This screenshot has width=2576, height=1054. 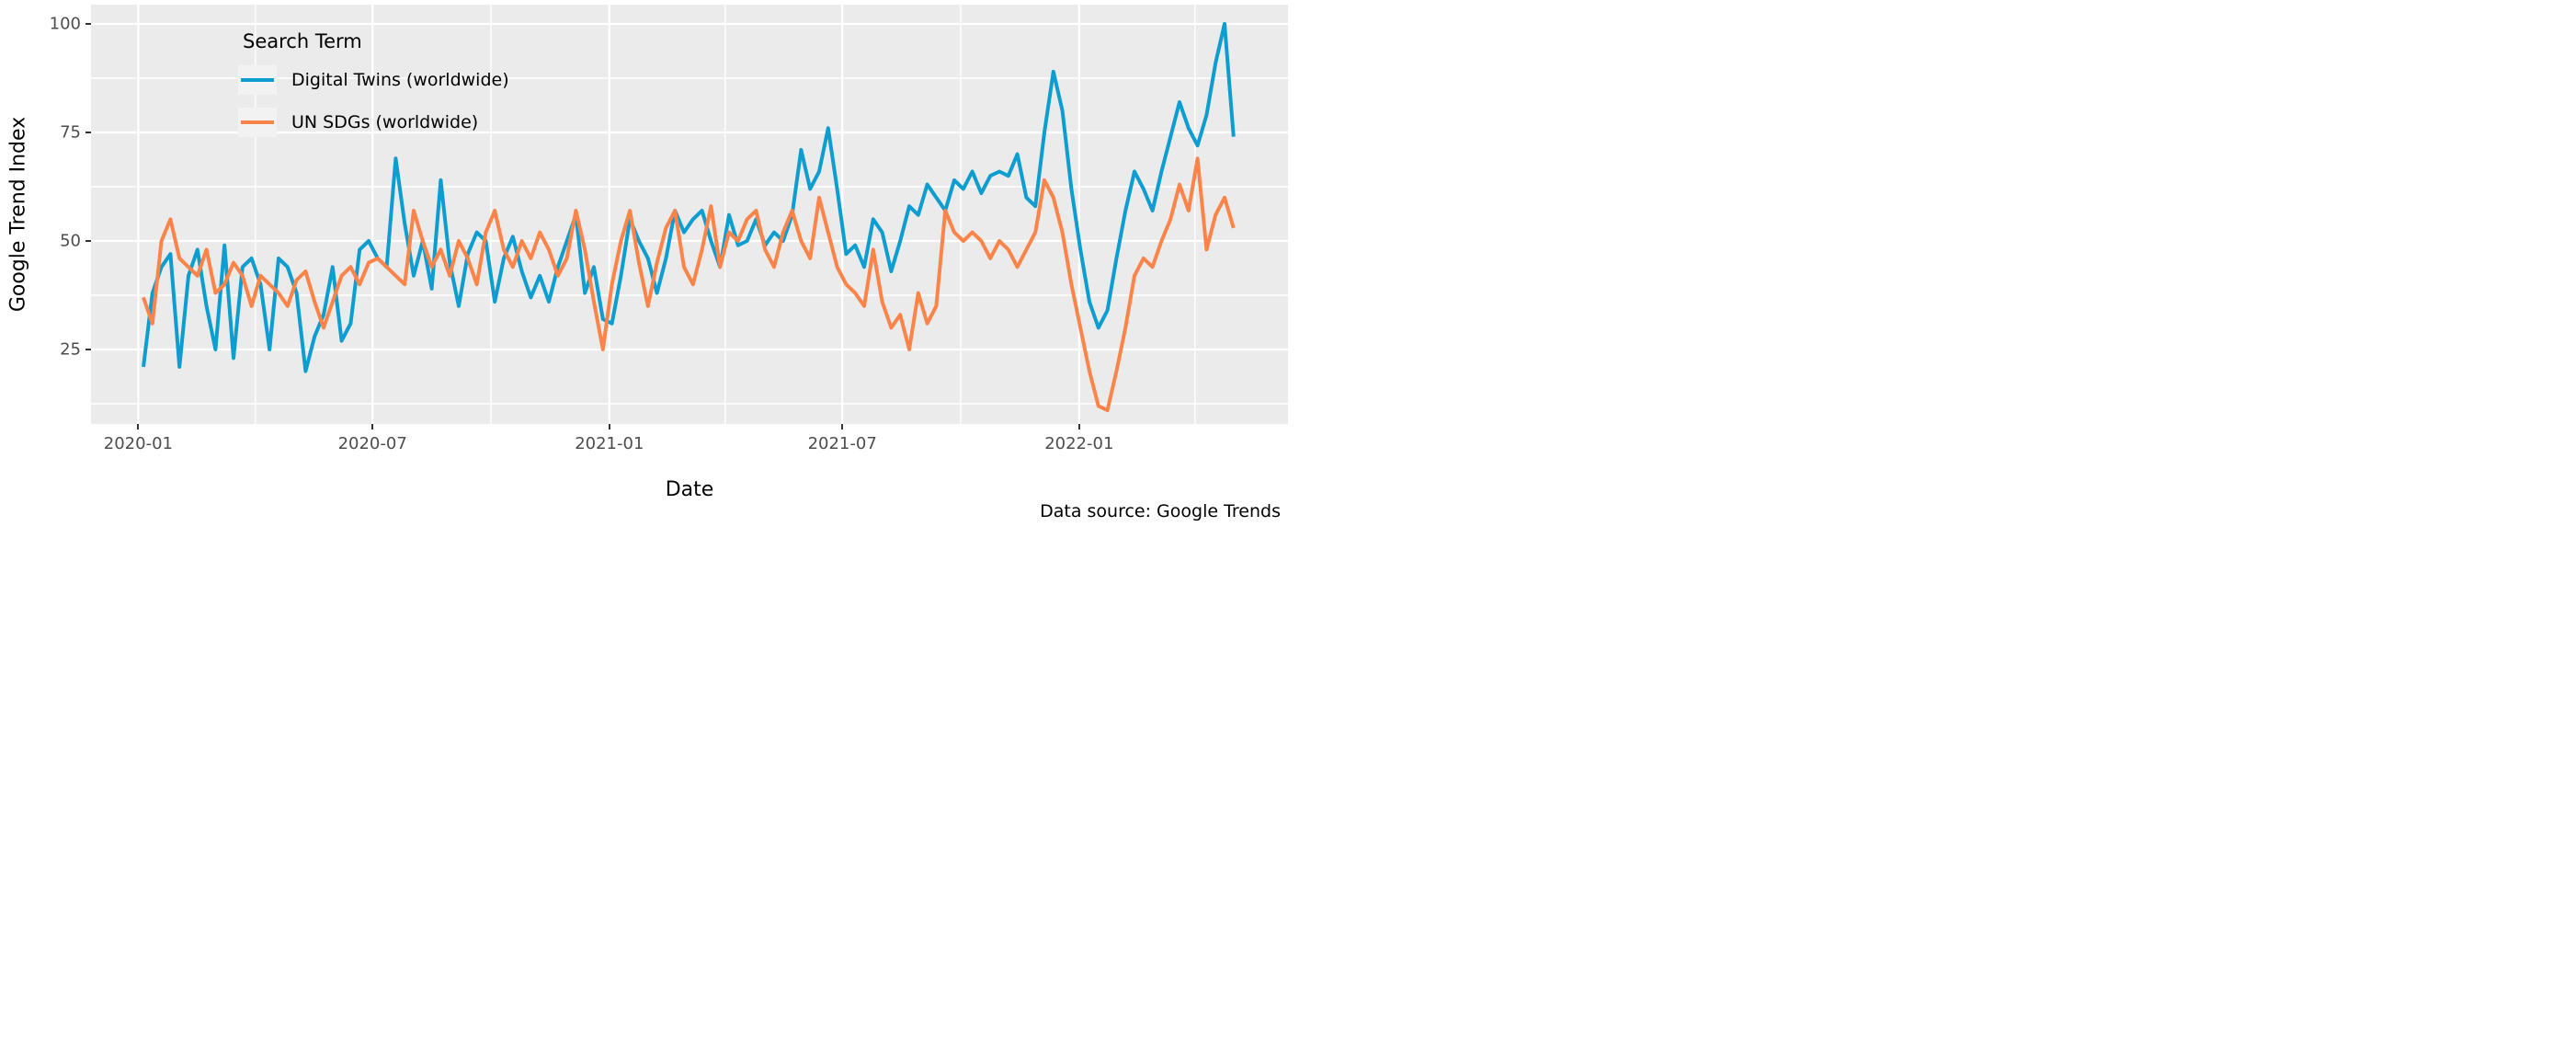 What do you see at coordinates (302, 41) in the screenshot?
I see `legend-title: Search Term` at bounding box center [302, 41].